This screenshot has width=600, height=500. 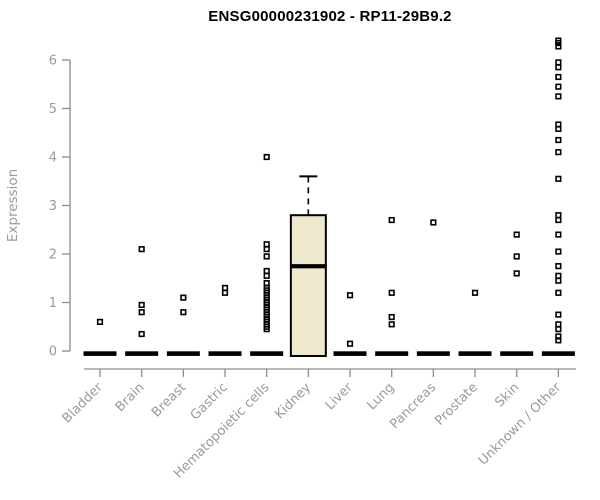 What do you see at coordinates (53, 303) in the screenshot?
I see `y-tick-label: 1` at bounding box center [53, 303].